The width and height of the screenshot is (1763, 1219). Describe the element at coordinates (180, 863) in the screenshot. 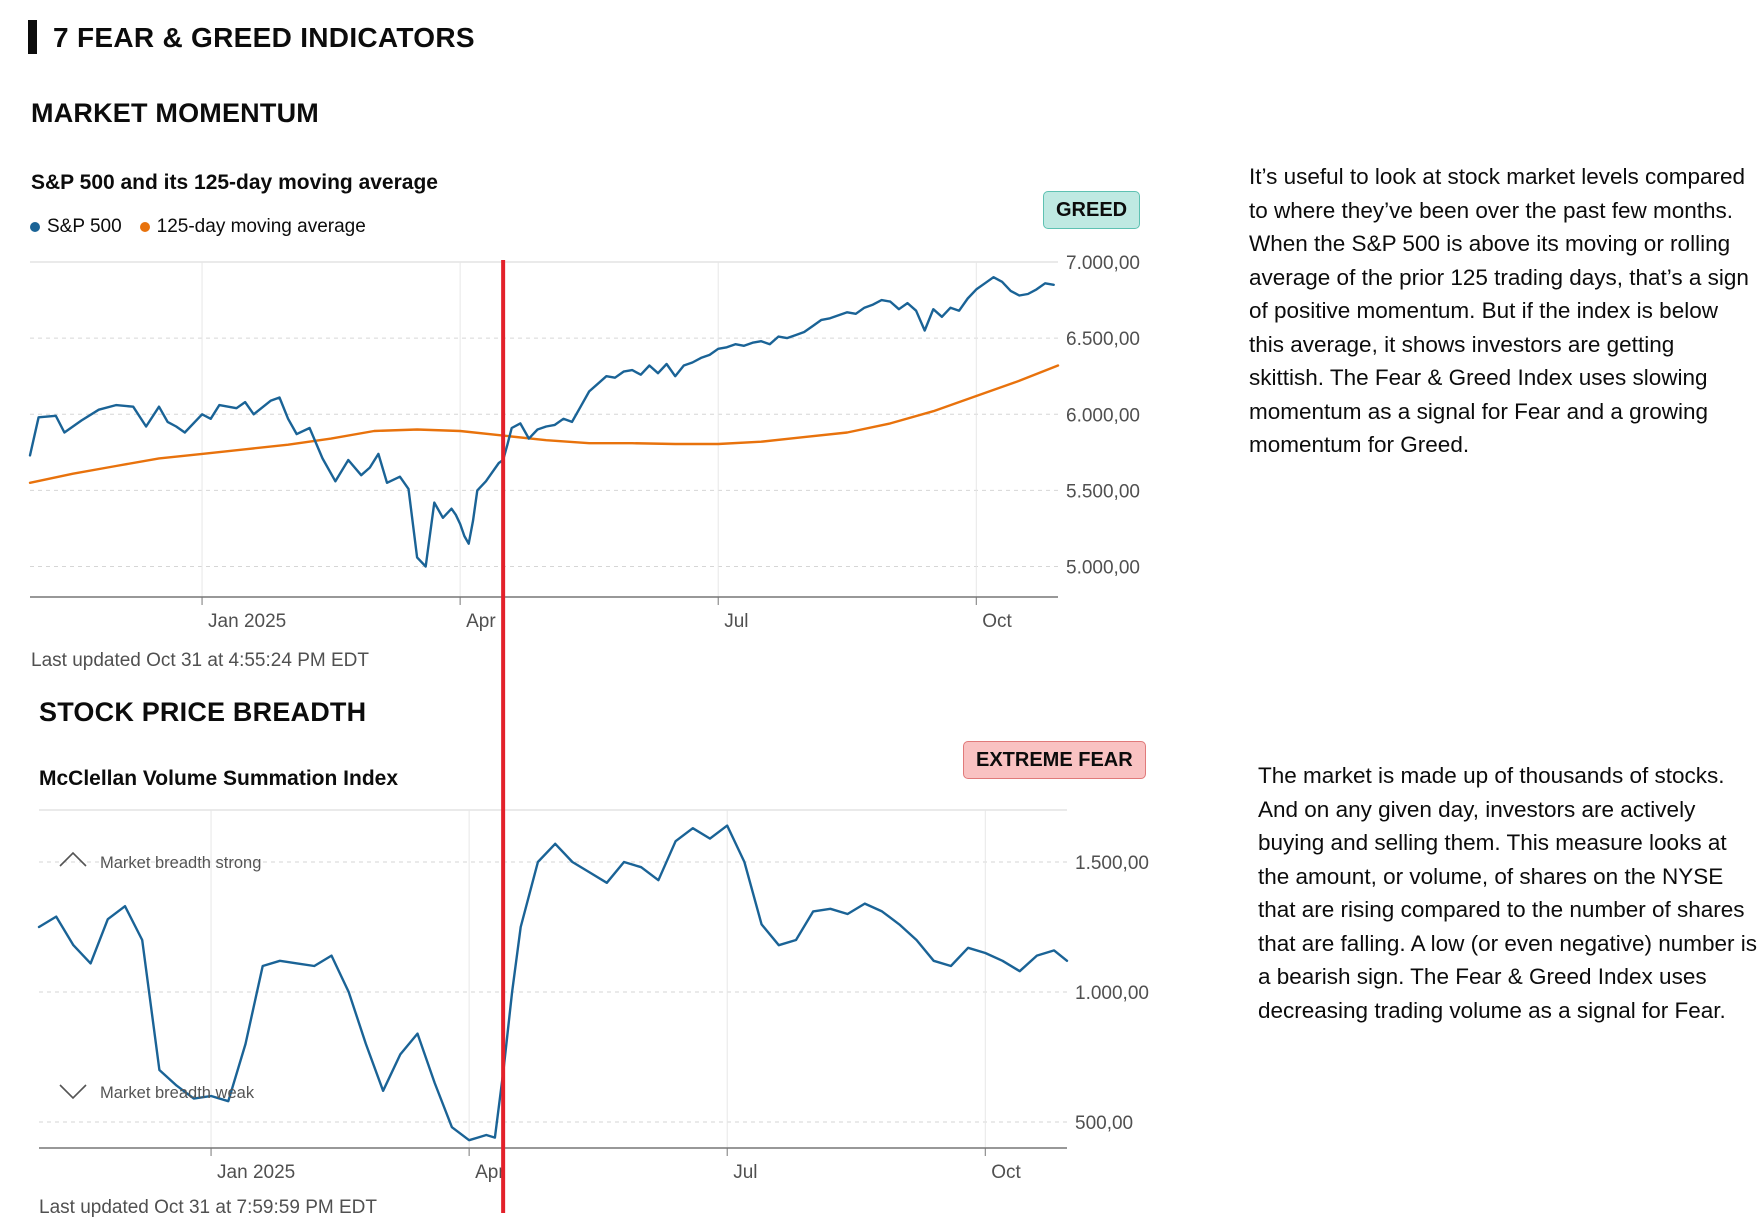

I see `market-breadth-strong-label: Market breadth strong` at that location.